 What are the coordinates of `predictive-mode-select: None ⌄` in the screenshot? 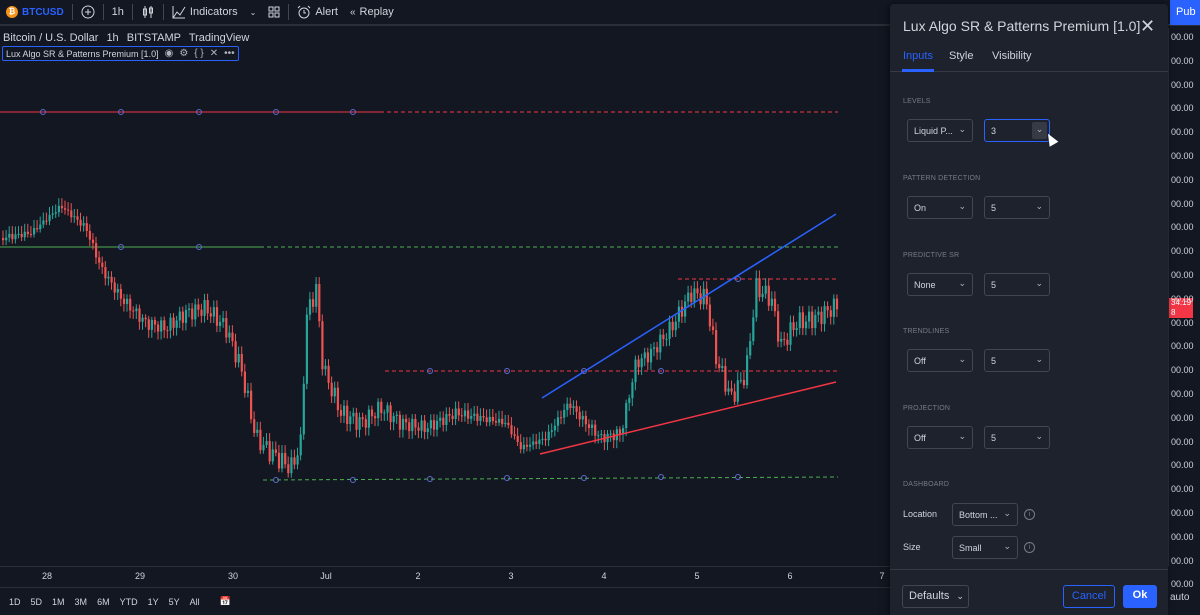 It's located at (940, 284).